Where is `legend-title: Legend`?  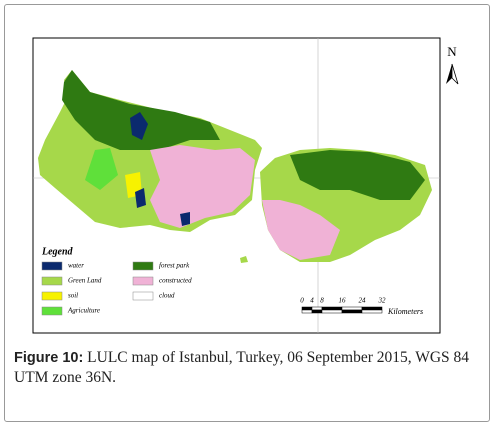 legend-title: Legend is located at coordinates (57, 251).